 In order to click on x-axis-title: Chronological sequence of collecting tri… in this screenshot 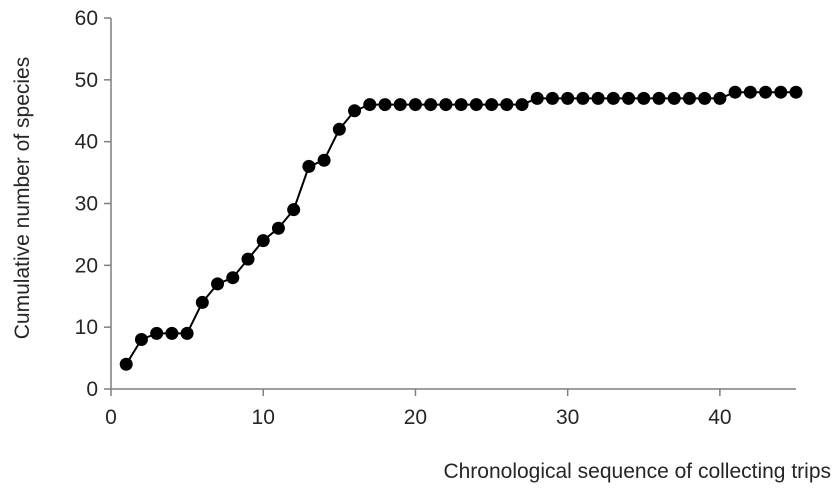, I will do `click(637, 471)`.